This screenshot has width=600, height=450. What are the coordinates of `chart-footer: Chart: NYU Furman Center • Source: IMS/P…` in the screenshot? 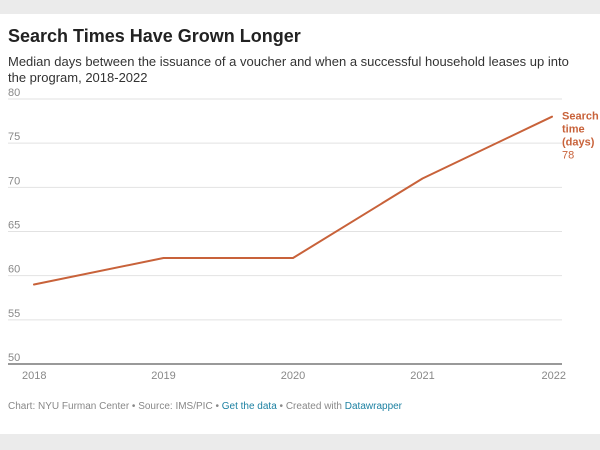 It's located at (205, 406).